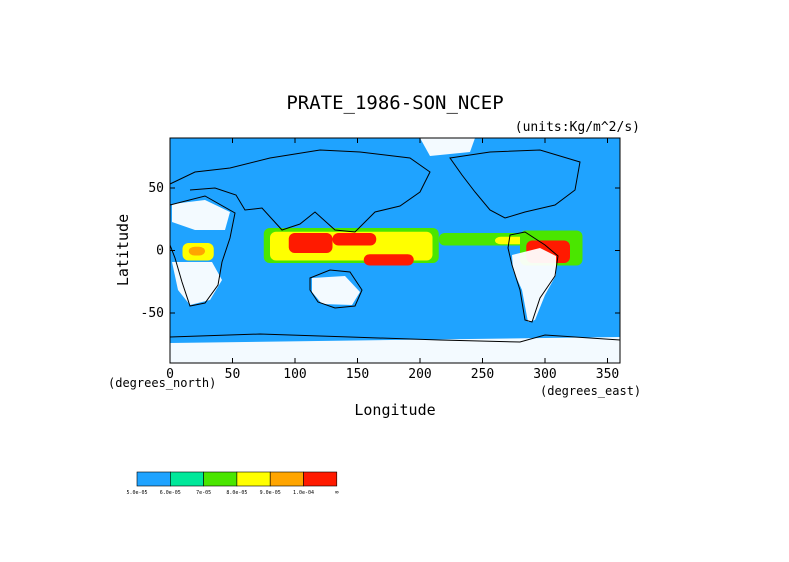 The image size is (789, 562). What do you see at coordinates (394, 410) in the screenshot?
I see `x-axis-label: Longitude` at bounding box center [394, 410].